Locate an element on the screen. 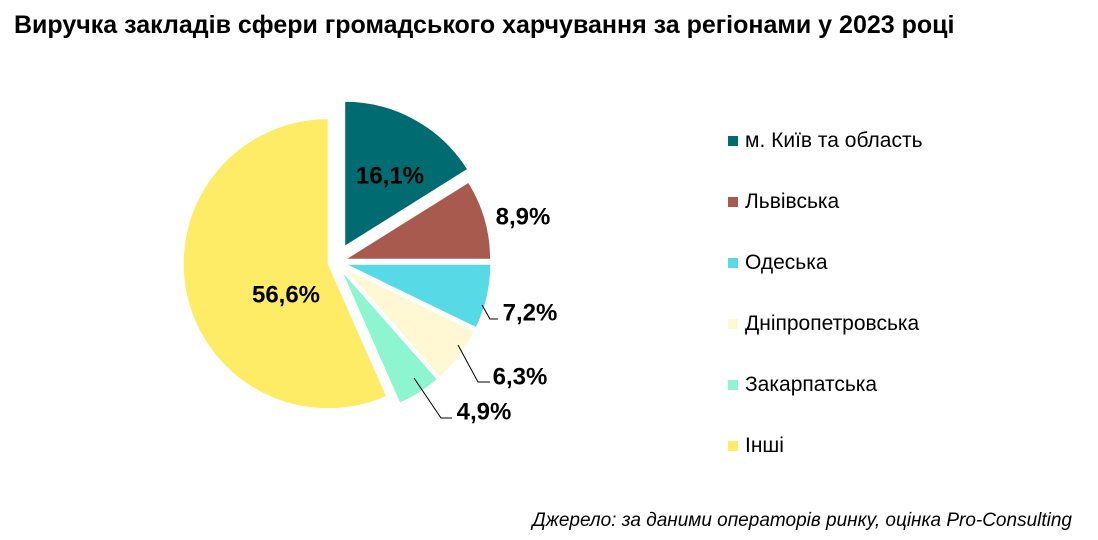 Image resolution: width=1098 pixels, height=540 pixels. legend-item-dnipro: Дніпропетровська is located at coordinates (898, 323).